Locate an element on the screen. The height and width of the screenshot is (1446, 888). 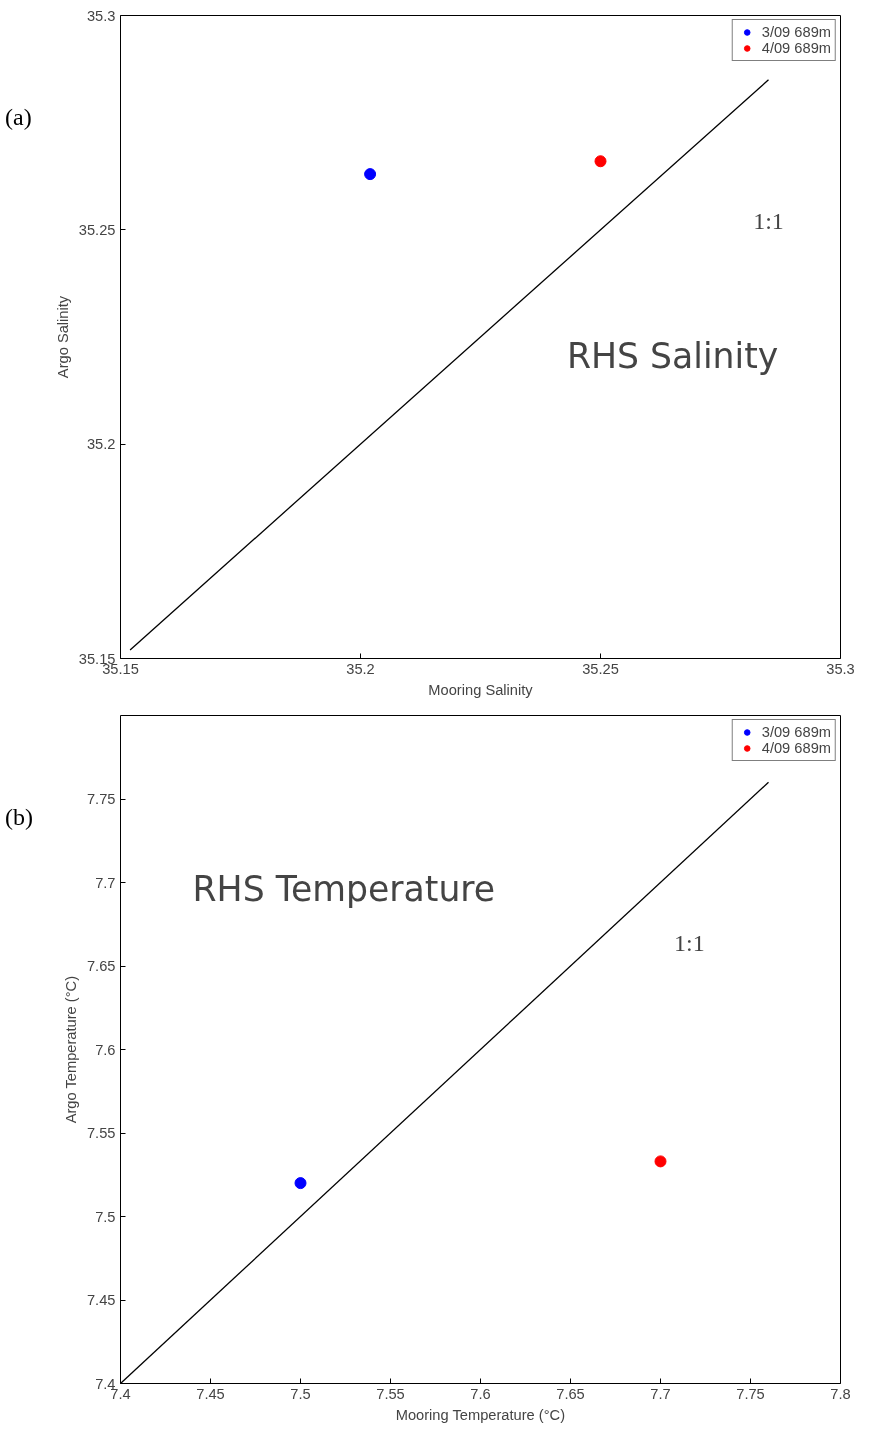
y-tick-label: 7.55 is located at coordinates (101, 1133).